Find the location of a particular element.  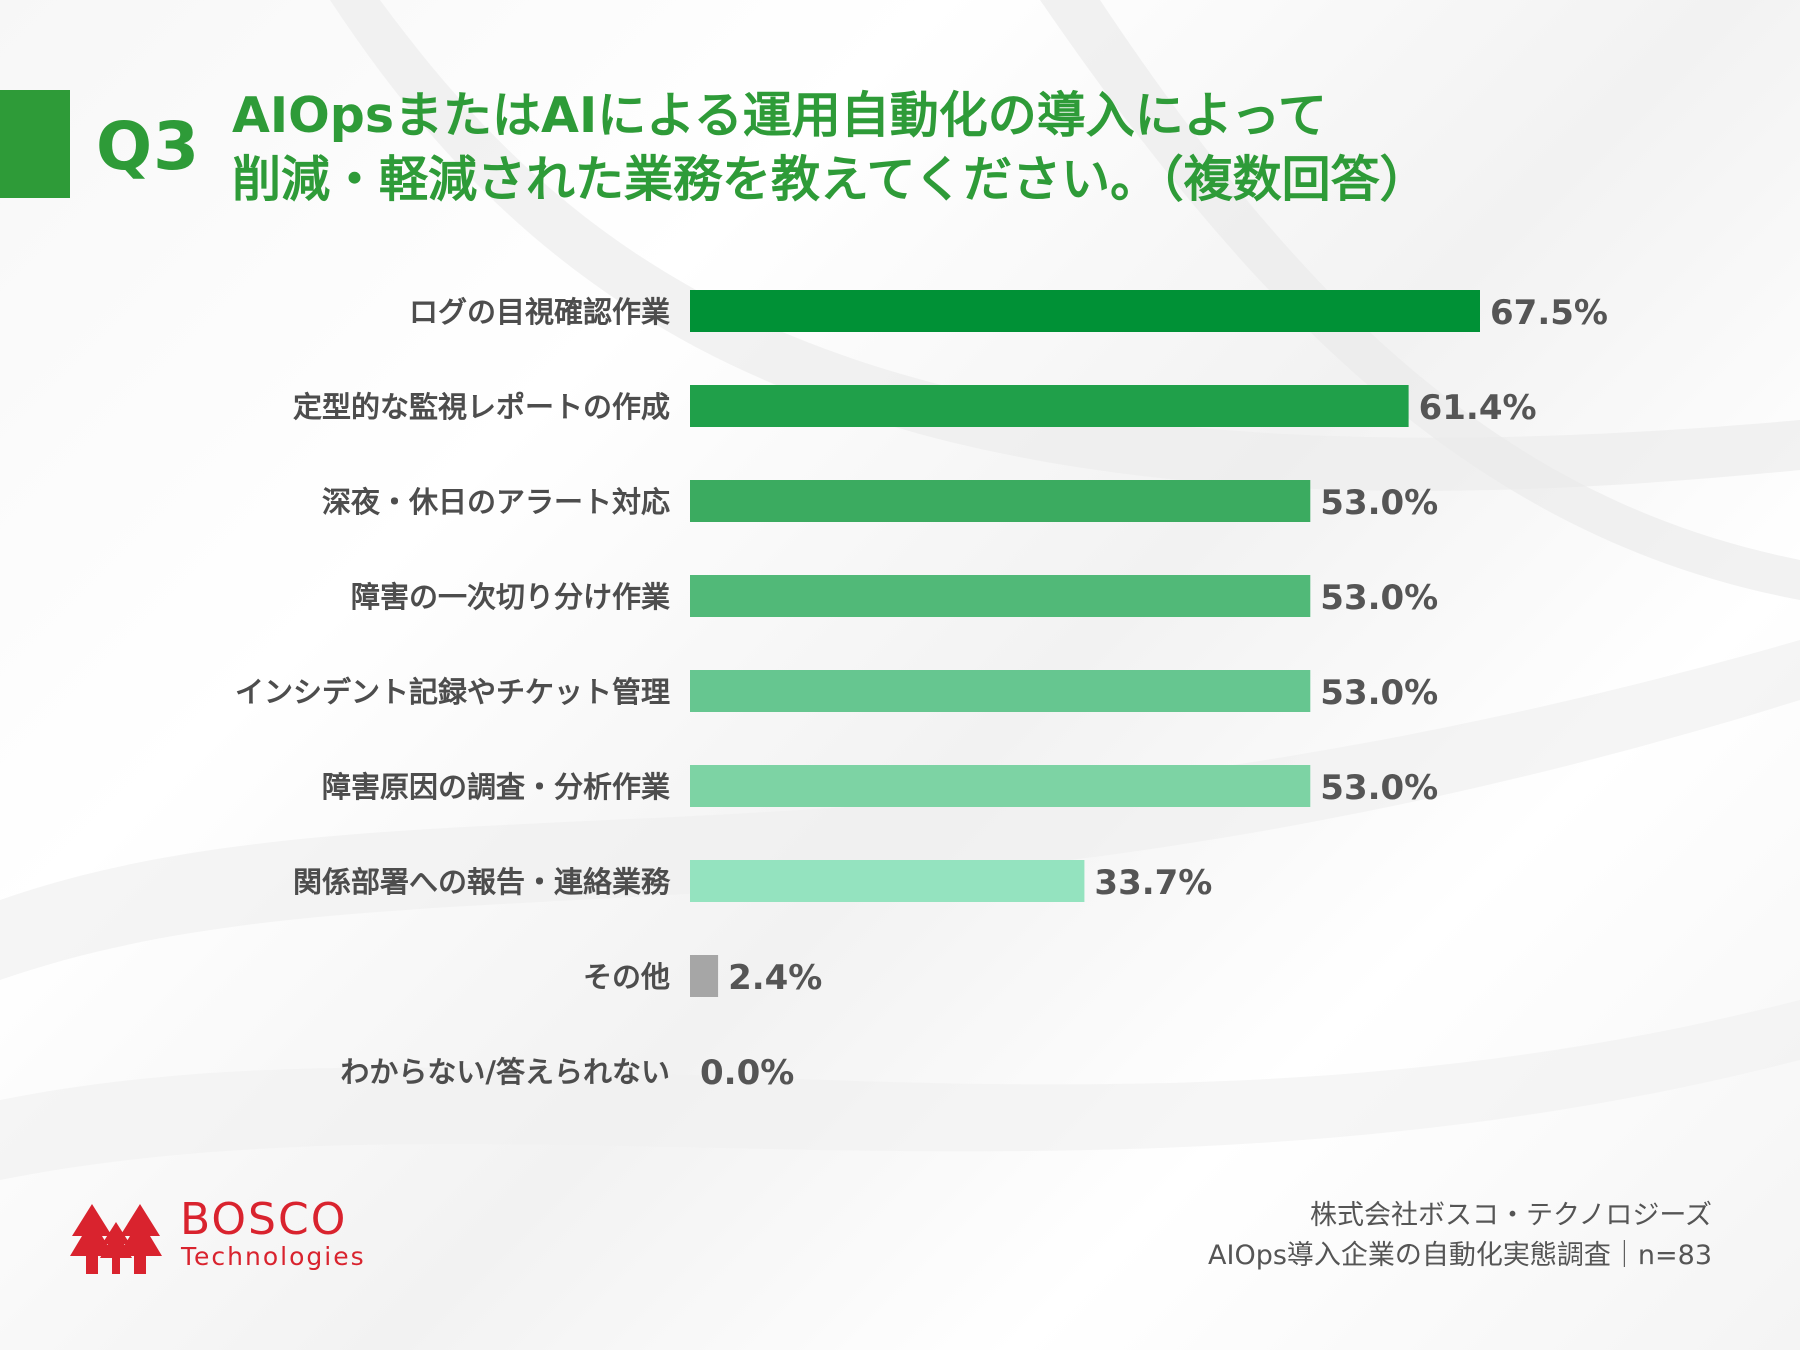

category-label: 深夜・休日のアラート対応 is located at coordinates (496, 502).